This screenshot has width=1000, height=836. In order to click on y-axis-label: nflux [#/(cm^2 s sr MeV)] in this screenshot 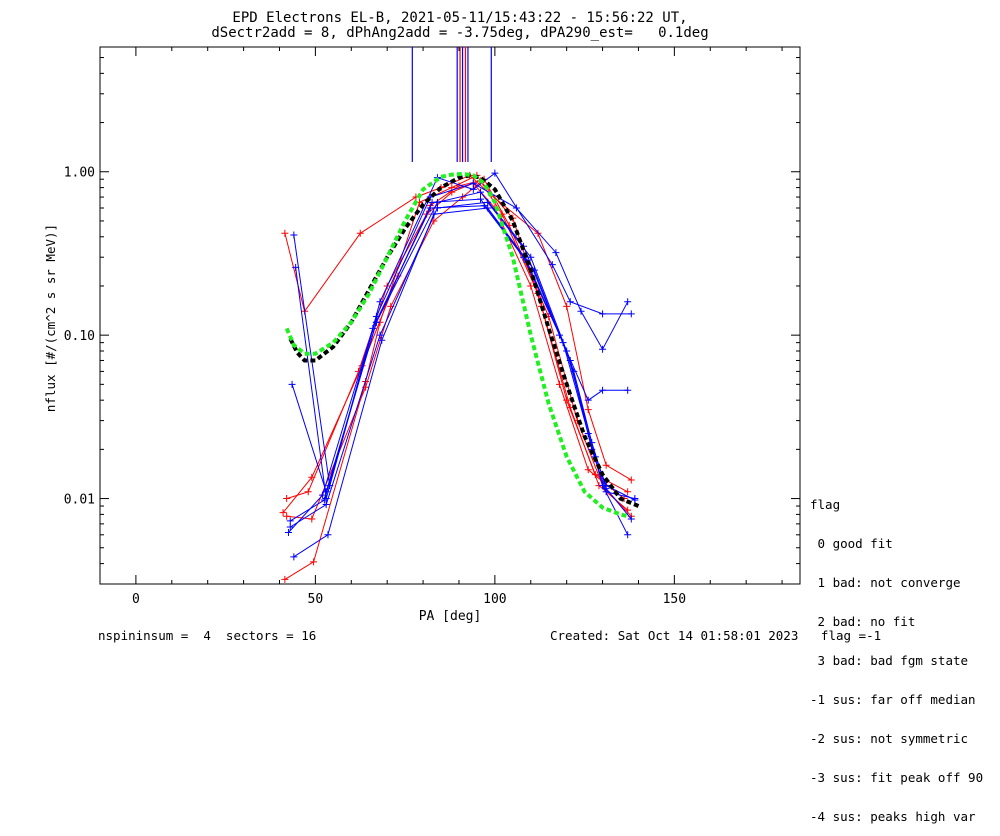, I will do `click(50, 318)`.